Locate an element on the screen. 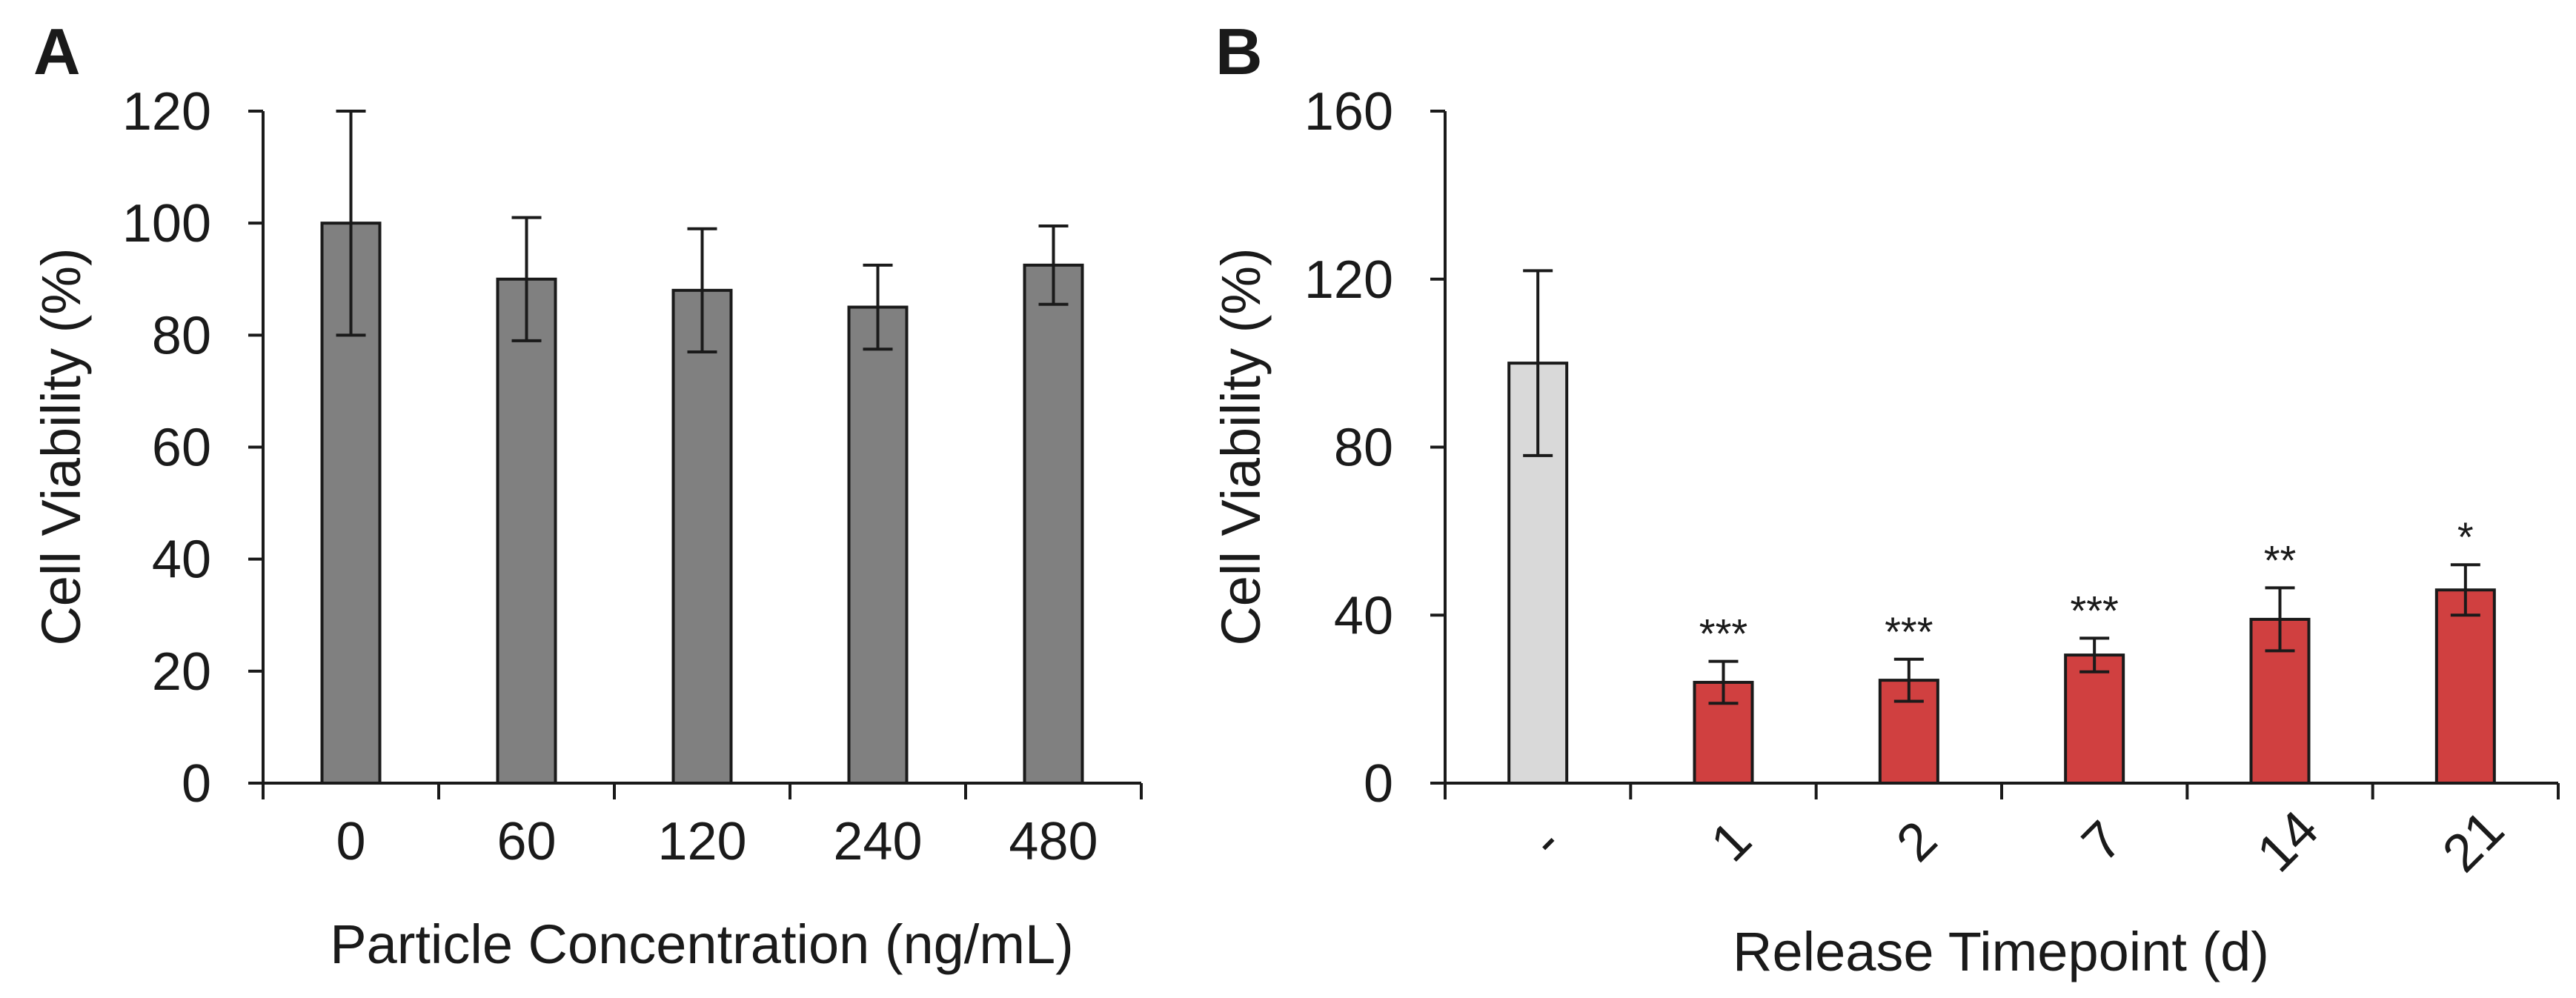 The image size is (2576, 998). panel-b-letter: B is located at coordinates (1239, 51).